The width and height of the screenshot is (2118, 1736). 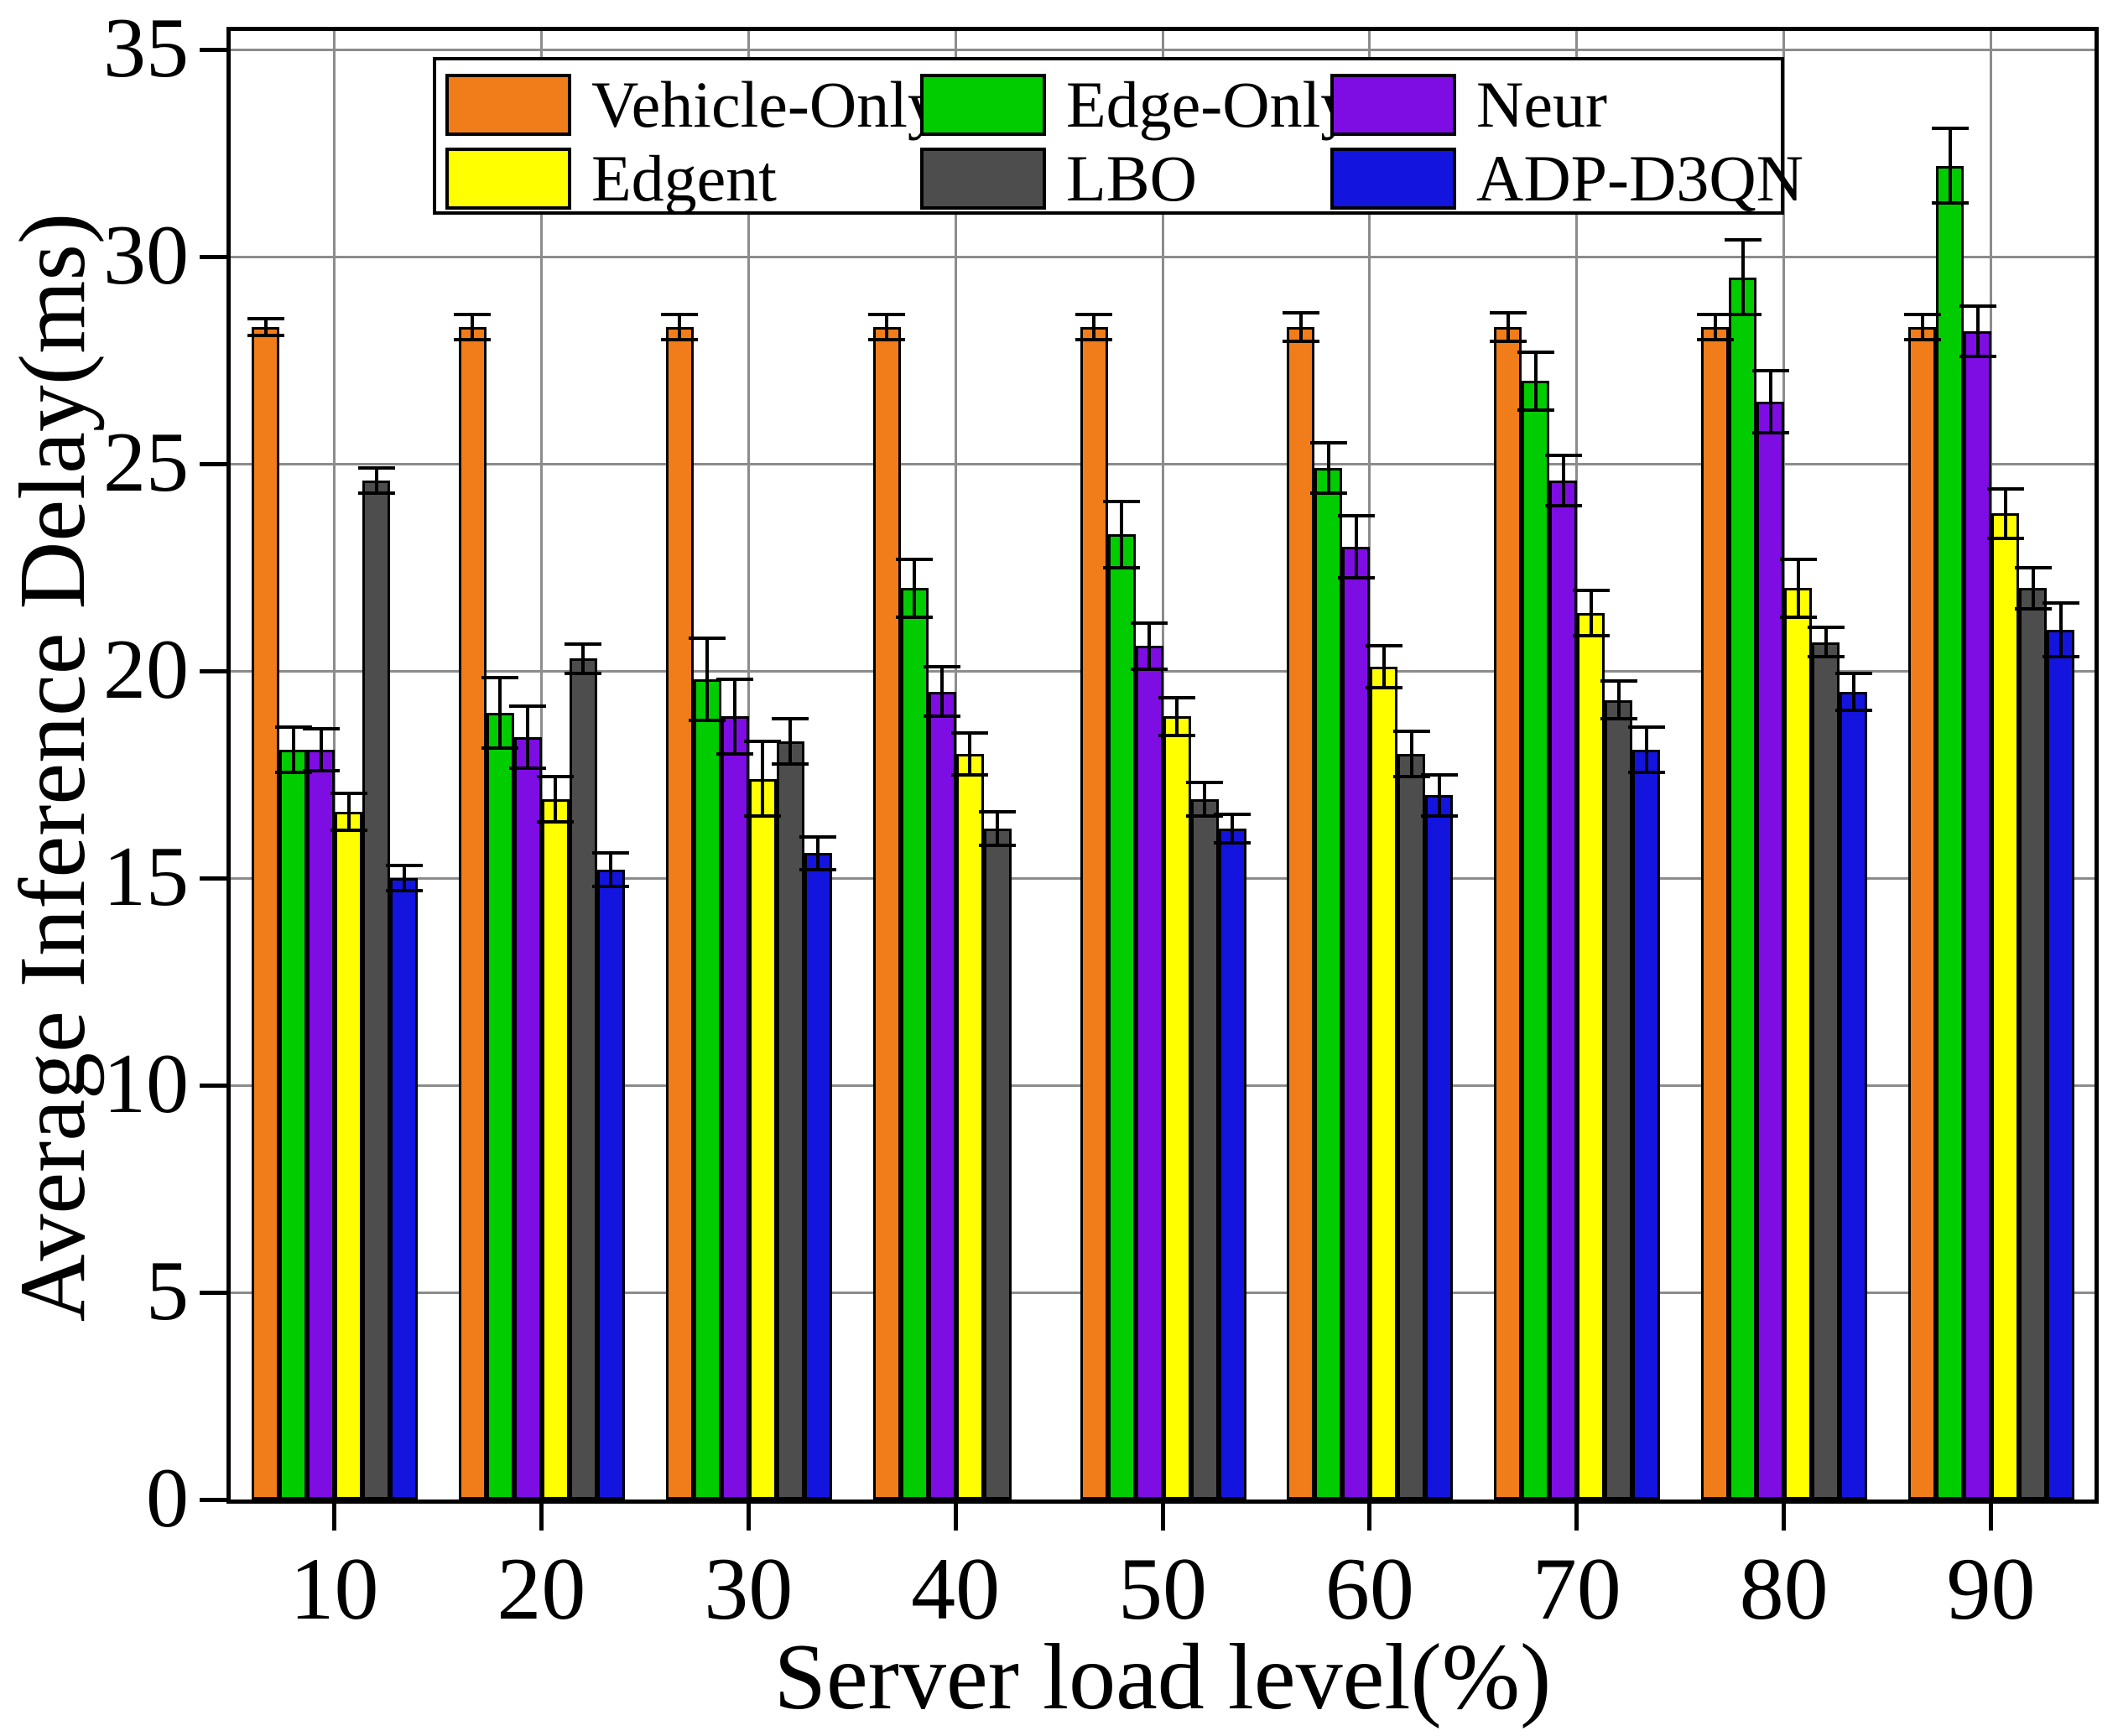 I want to click on y-tick-label-35: 35, so click(x=146, y=48).